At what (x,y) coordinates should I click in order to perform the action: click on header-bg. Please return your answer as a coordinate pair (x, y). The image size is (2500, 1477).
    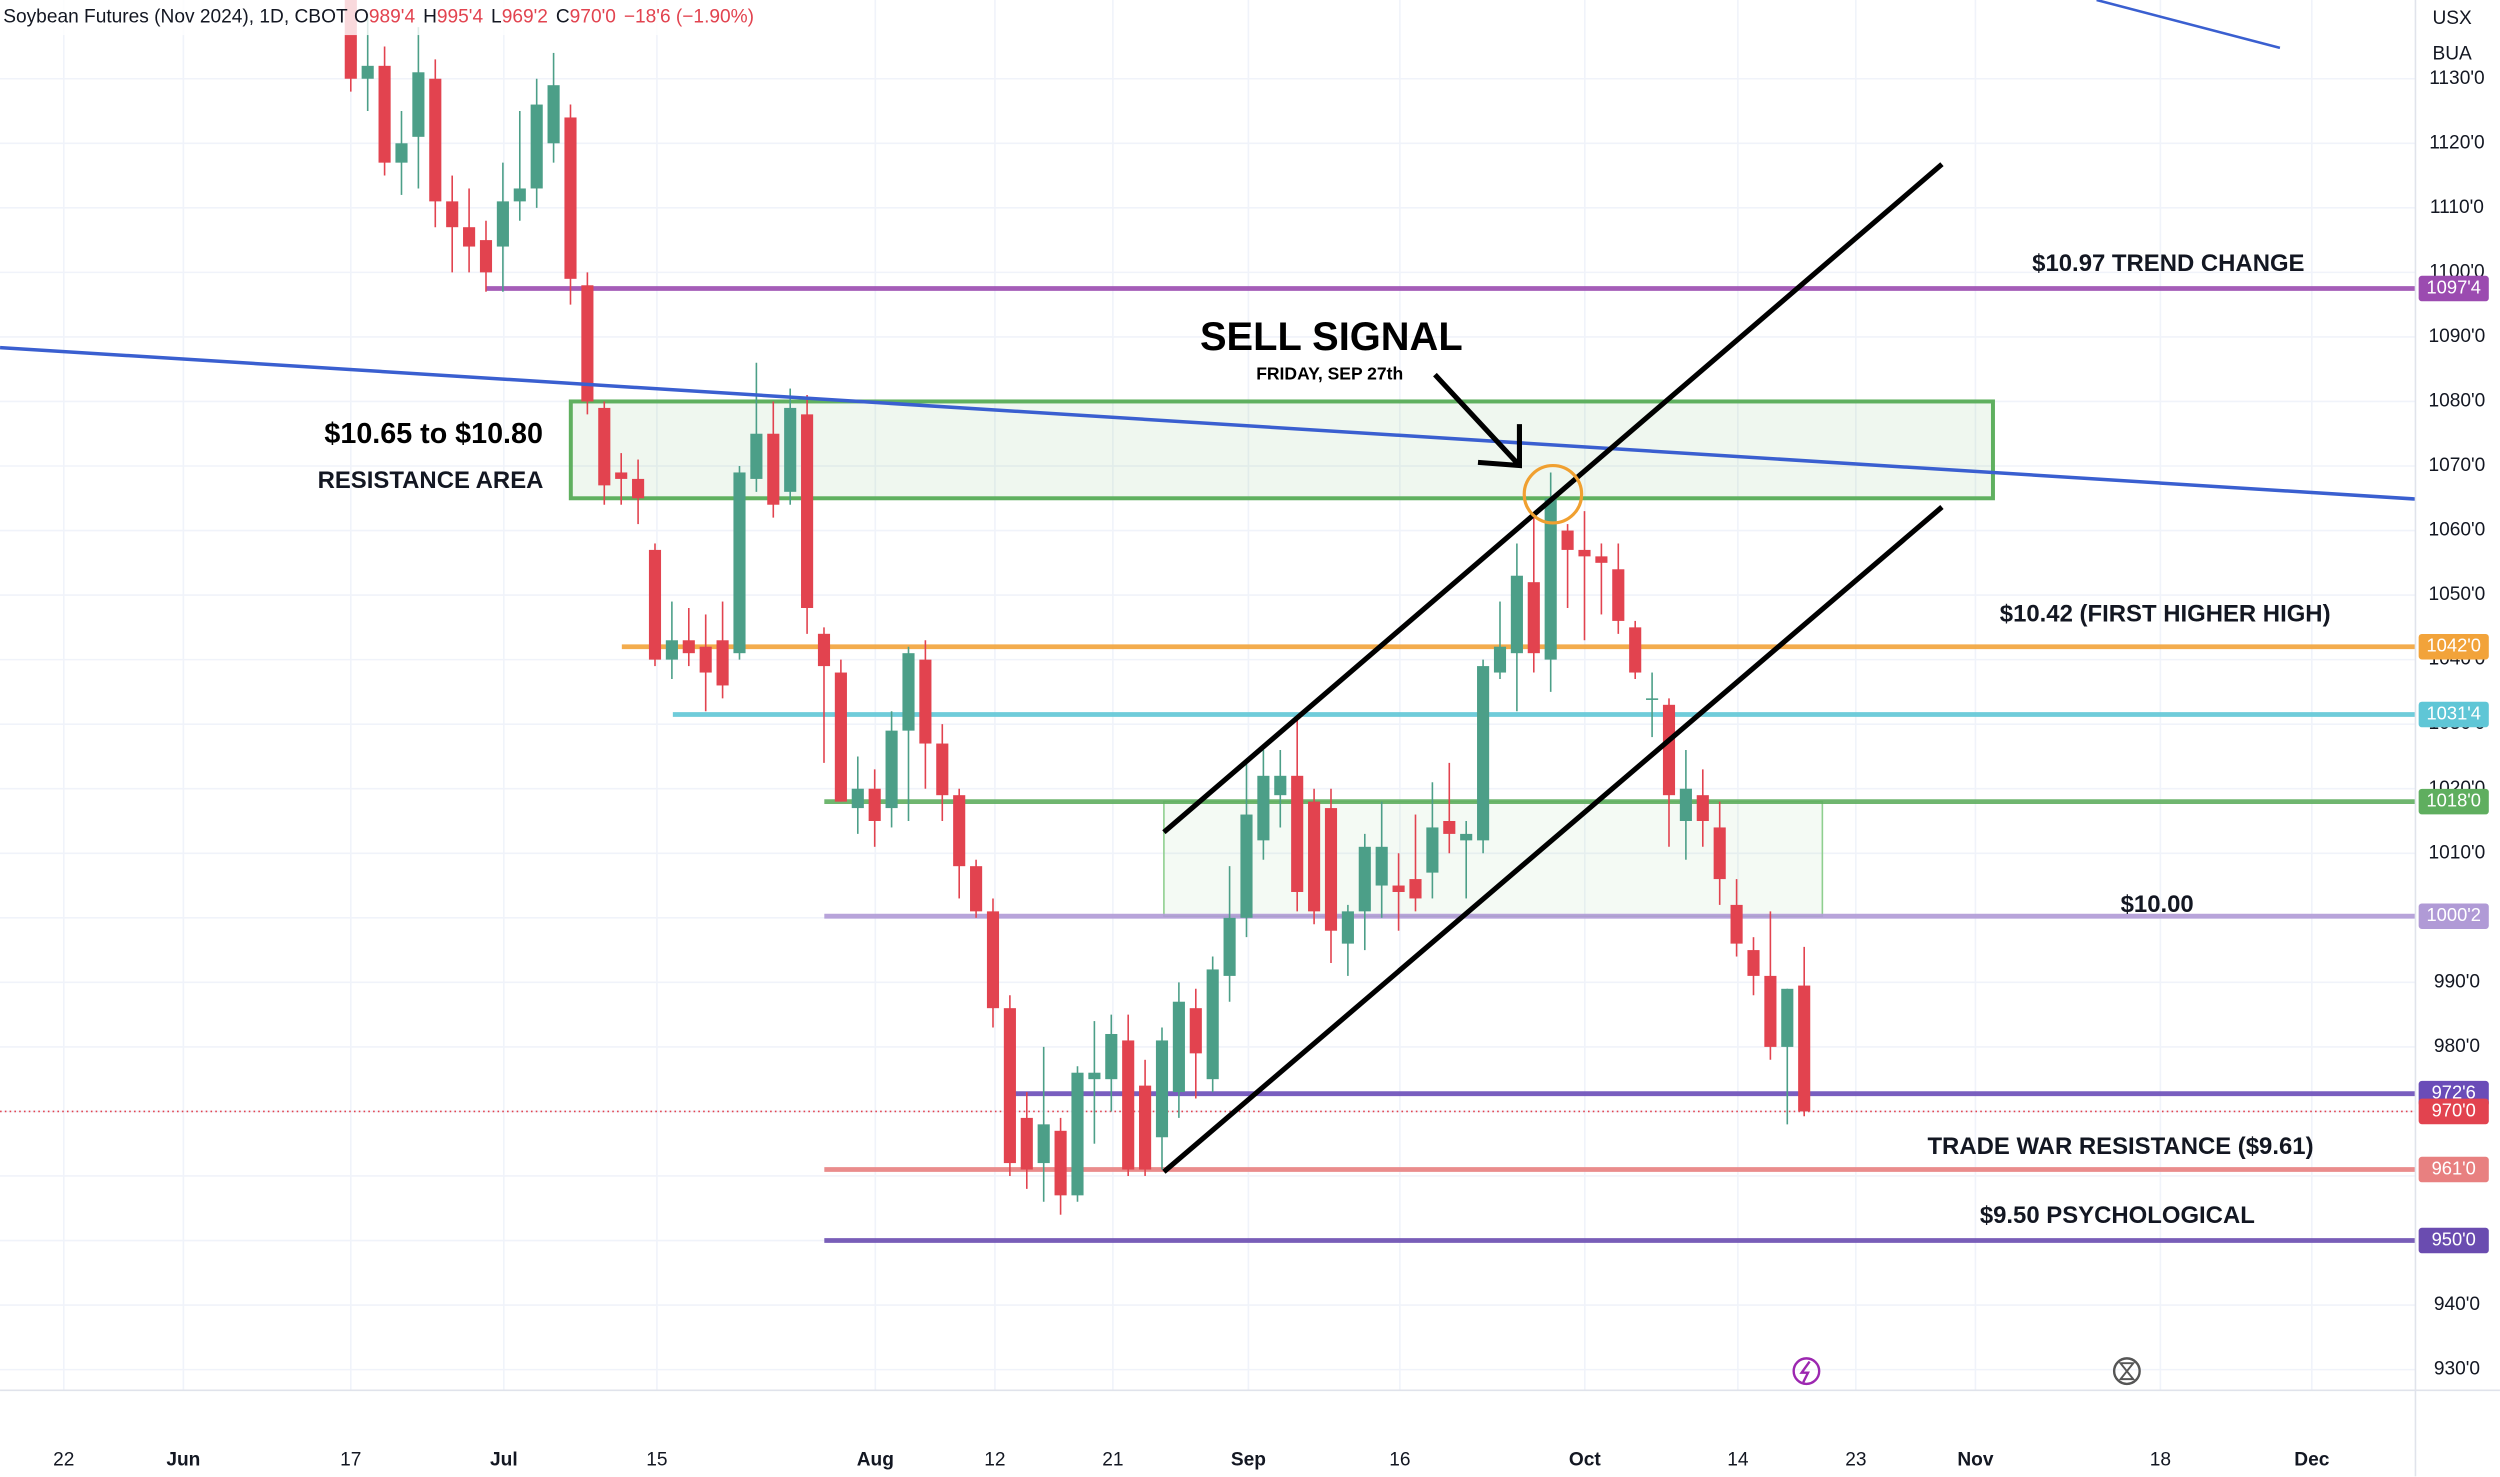
    Looking at the image, I should click on (383, 18).